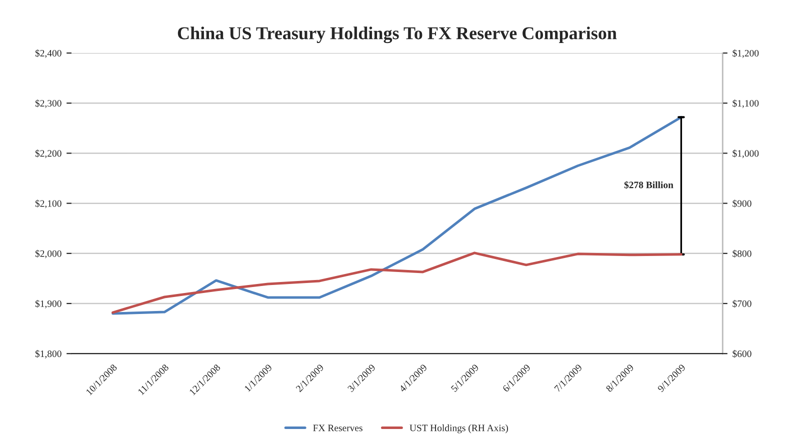  I want to click on y-tick-label: $1,900, so click(48, 304).